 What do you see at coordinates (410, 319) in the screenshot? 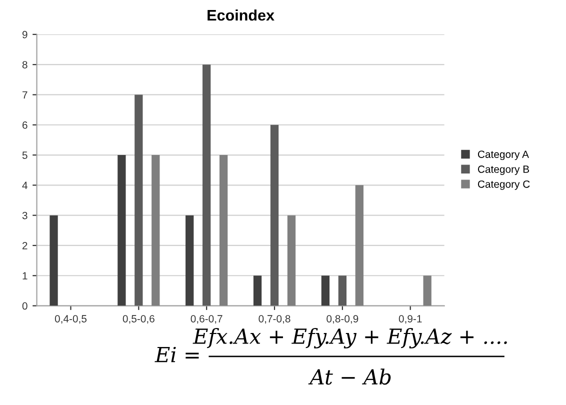
I see `x-tick-label: 0,9-1` at bounding box center [410, 319].